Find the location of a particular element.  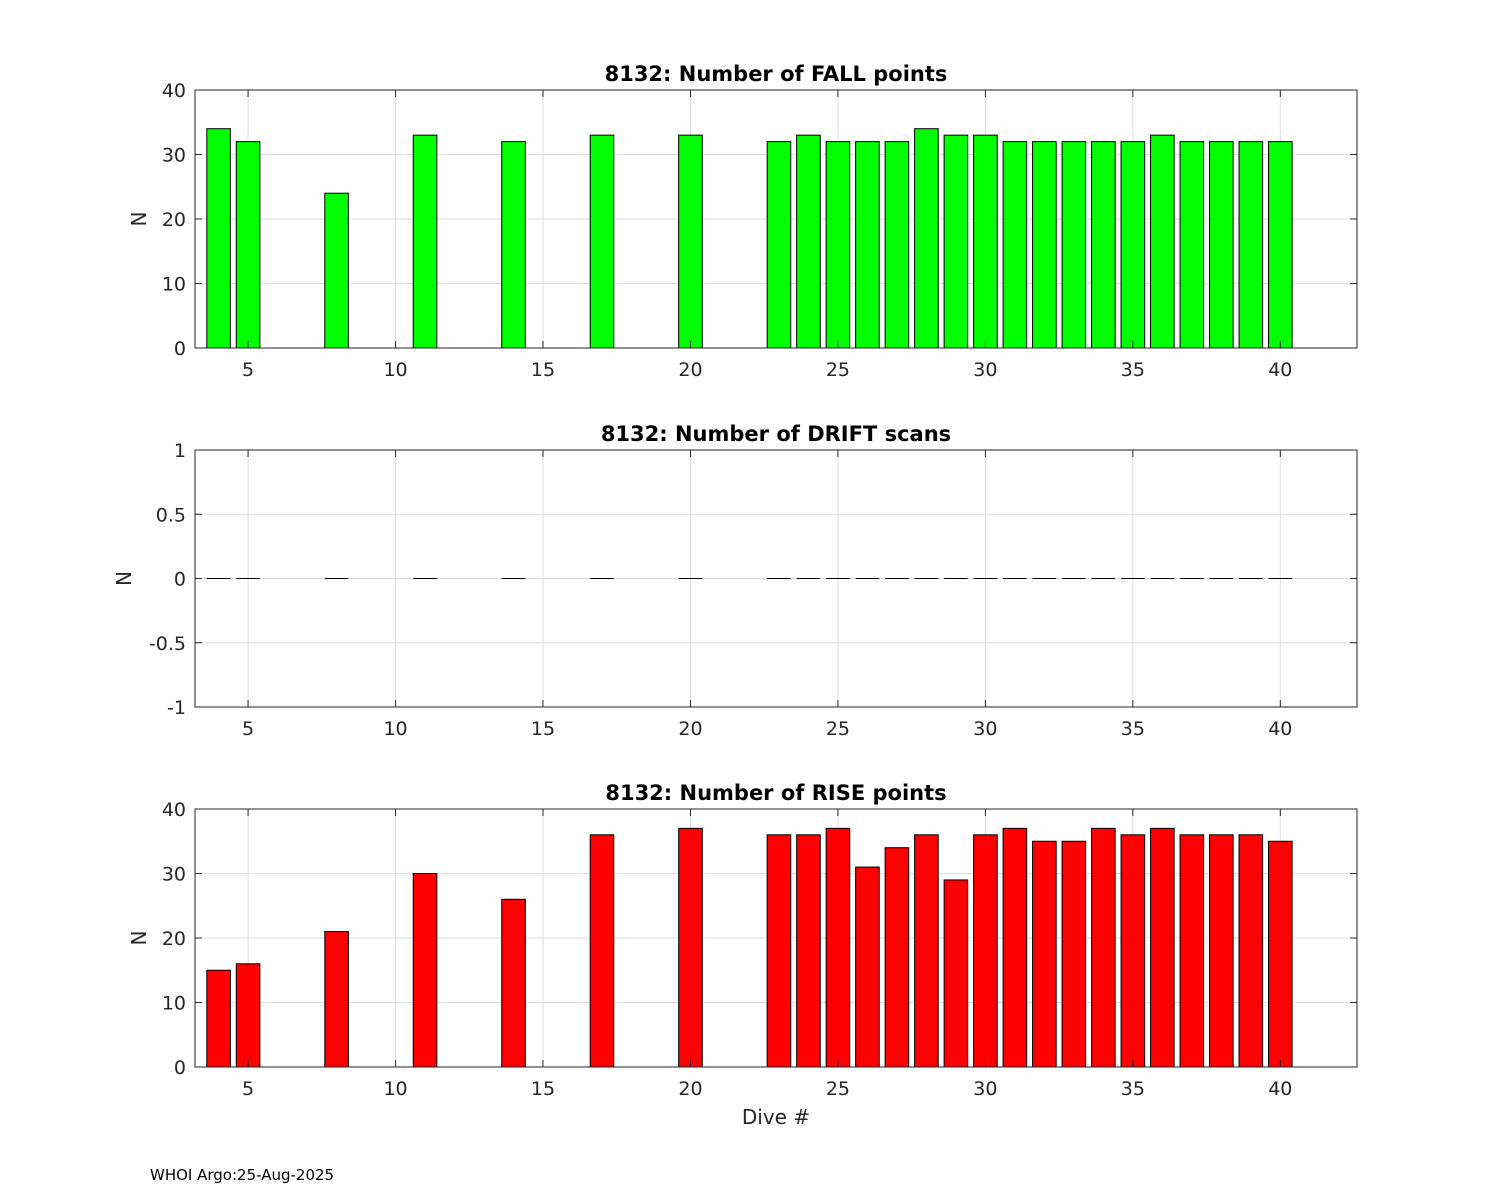

footer-stamp: WHOI Argo:25-Aug-2025 is located at coordinates (242, 1175).